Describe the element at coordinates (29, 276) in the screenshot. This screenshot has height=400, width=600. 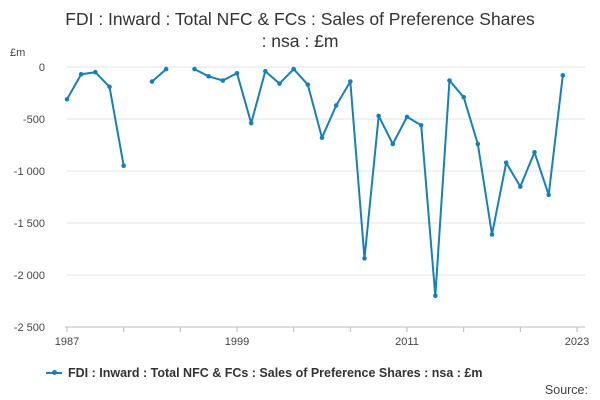
I see `y-tick-label: -2 000` at that location.